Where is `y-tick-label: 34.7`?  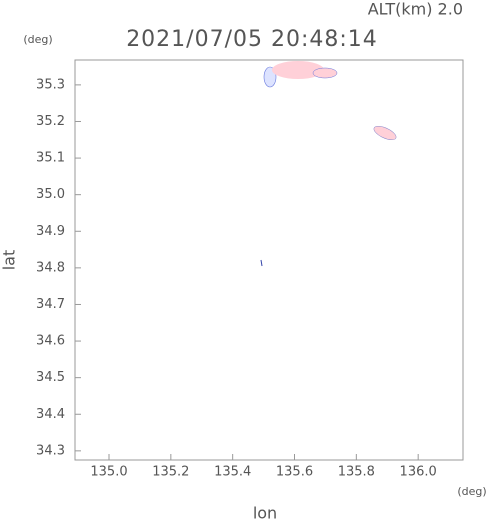
y-tick-label: 34.7 is located at coordinates (50, 304).